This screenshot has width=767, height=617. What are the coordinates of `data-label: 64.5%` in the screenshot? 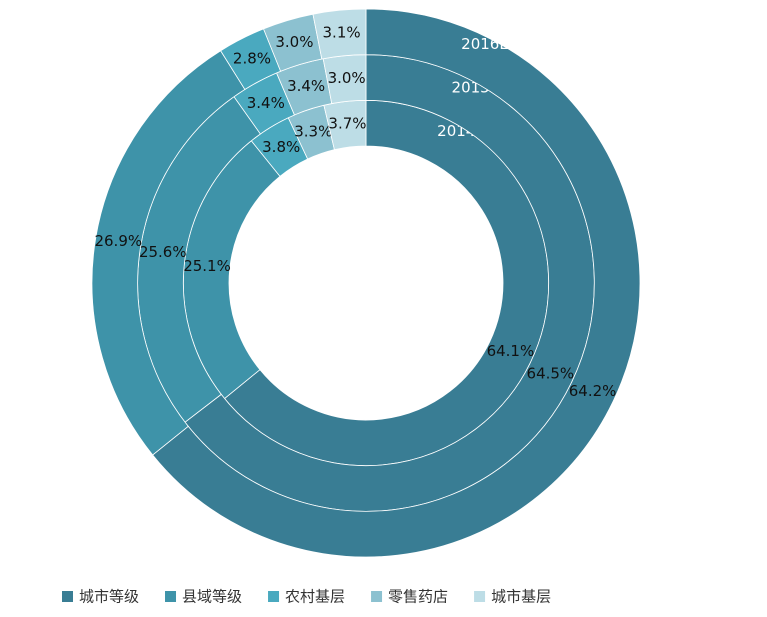 It's located at (551, 373).